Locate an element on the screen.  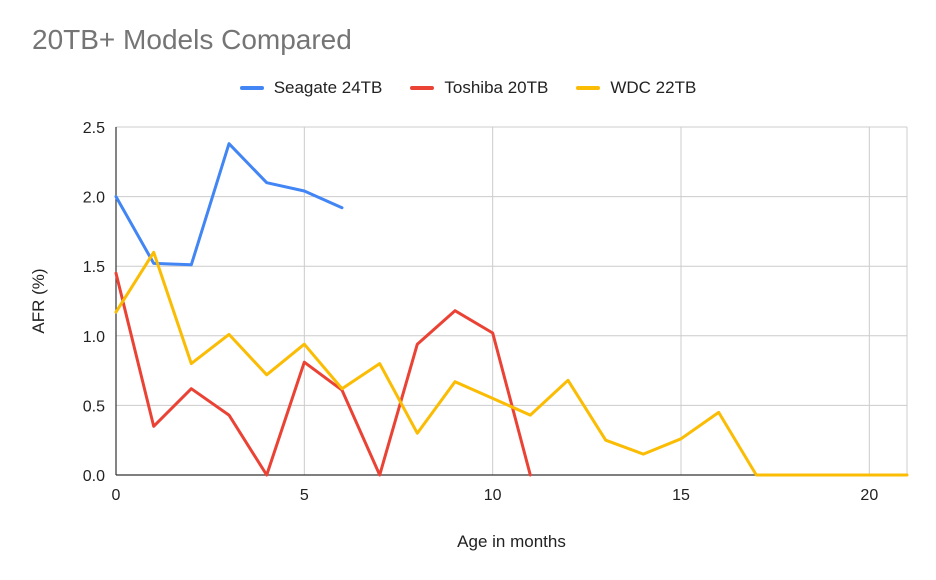
legend-item-wdc-22tb: WDC 22TB is located at coordinates (636, 88).